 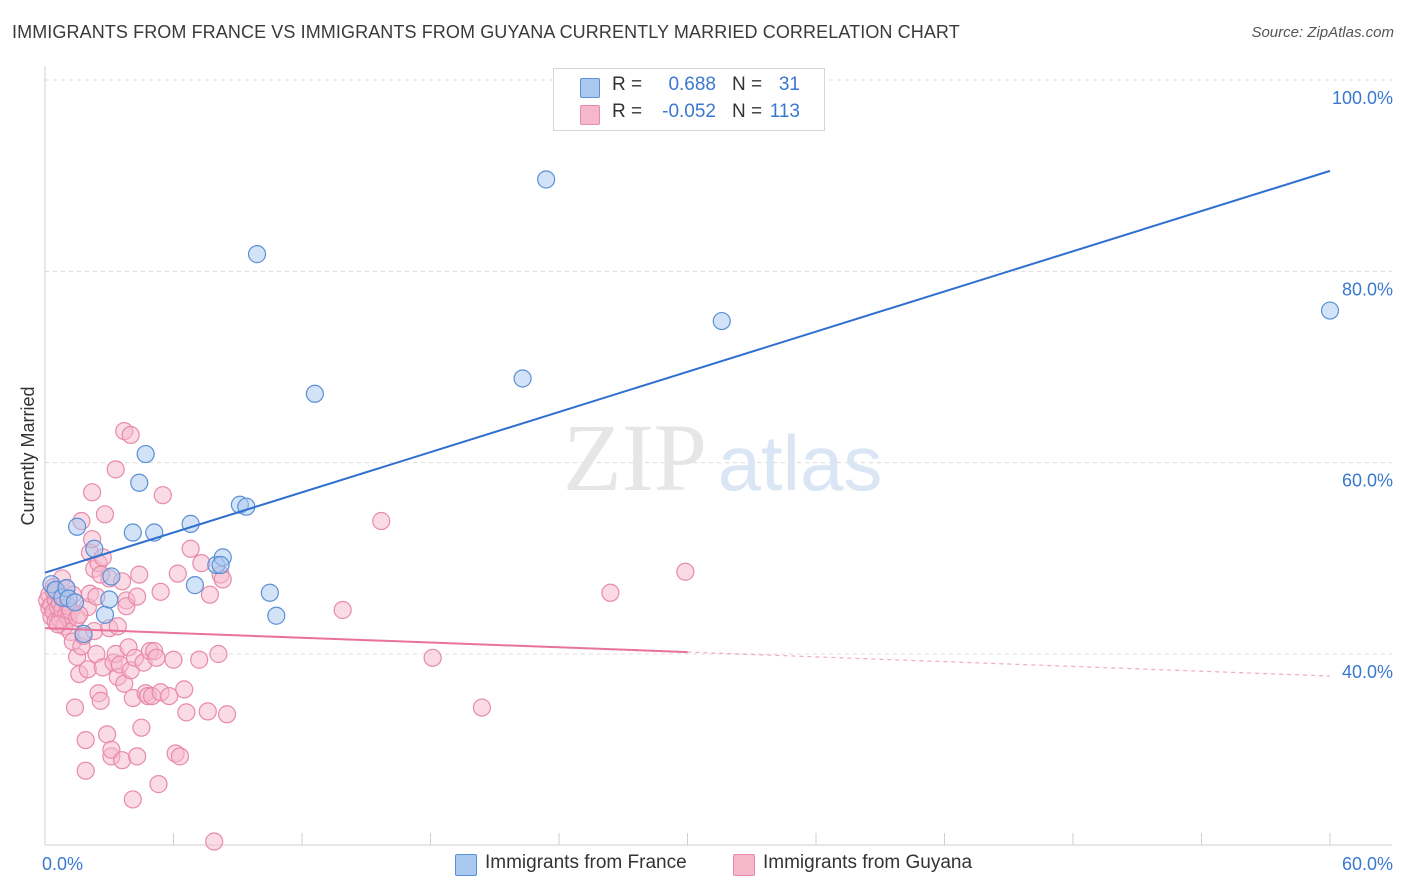 I want to click on watermark-atlas: atlas, so click(x=800, y=463).